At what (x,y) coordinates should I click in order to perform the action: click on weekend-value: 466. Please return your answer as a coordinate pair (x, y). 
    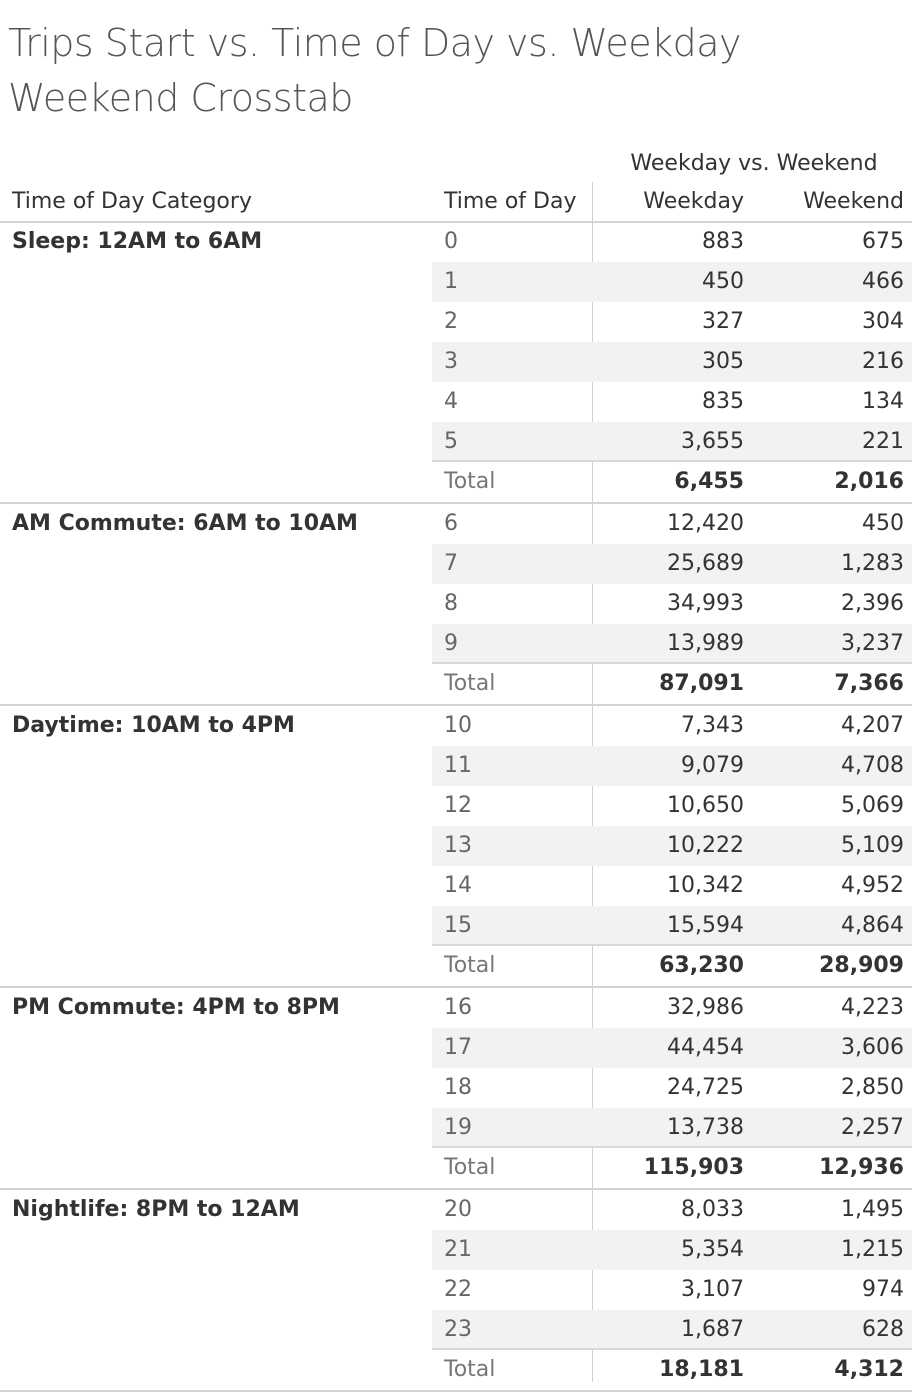
    Looking at the image, I should click on (883, 281).